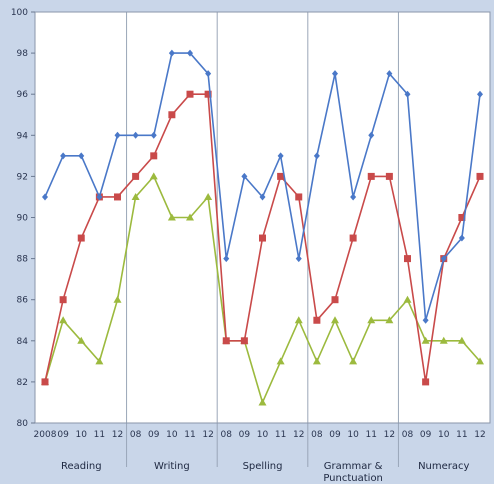 Image resolution: width=494 pixels, height=484 pixels. What do you see at coordinates (23, 260) in the screenshot?
I see `y-tick-label: 88` at bounding box center [23, 260].